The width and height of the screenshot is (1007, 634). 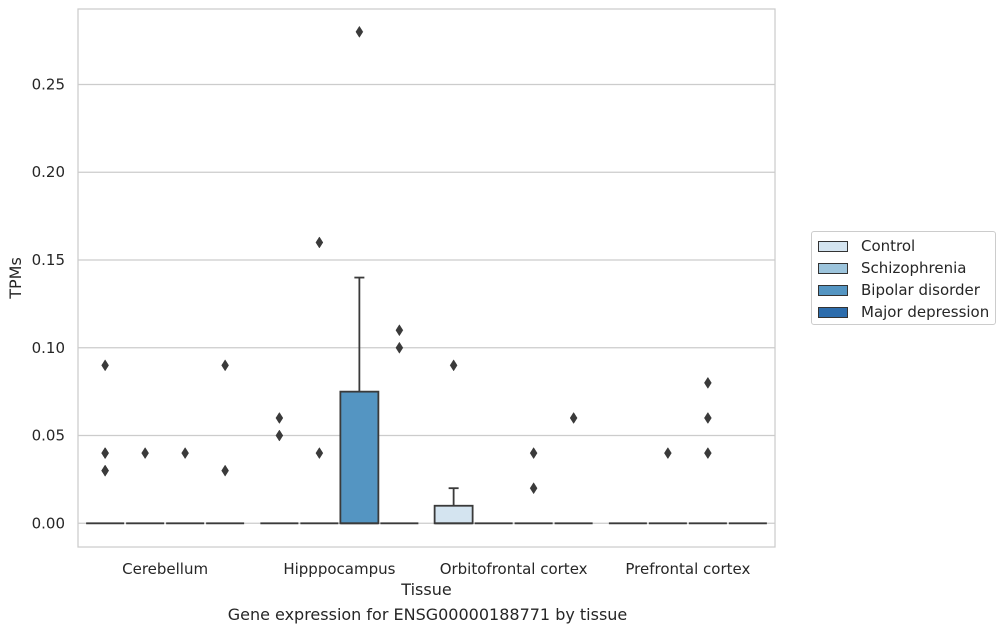 What do you see at coordinates (105, 442) in the screenshot?
I see `box-control-cerebellum` at bounding box center [105, 442].